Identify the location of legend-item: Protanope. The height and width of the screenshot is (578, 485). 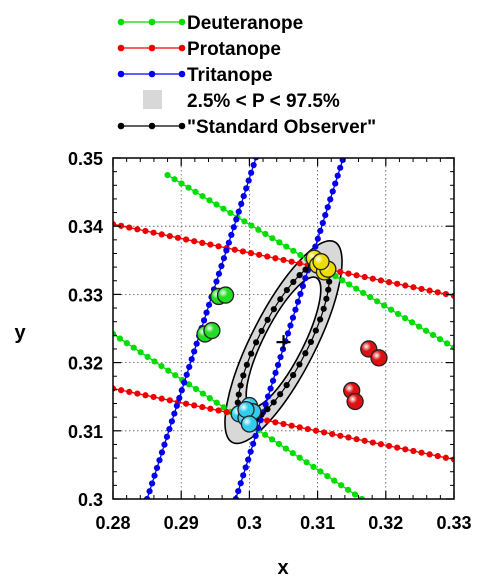
(199, 49).